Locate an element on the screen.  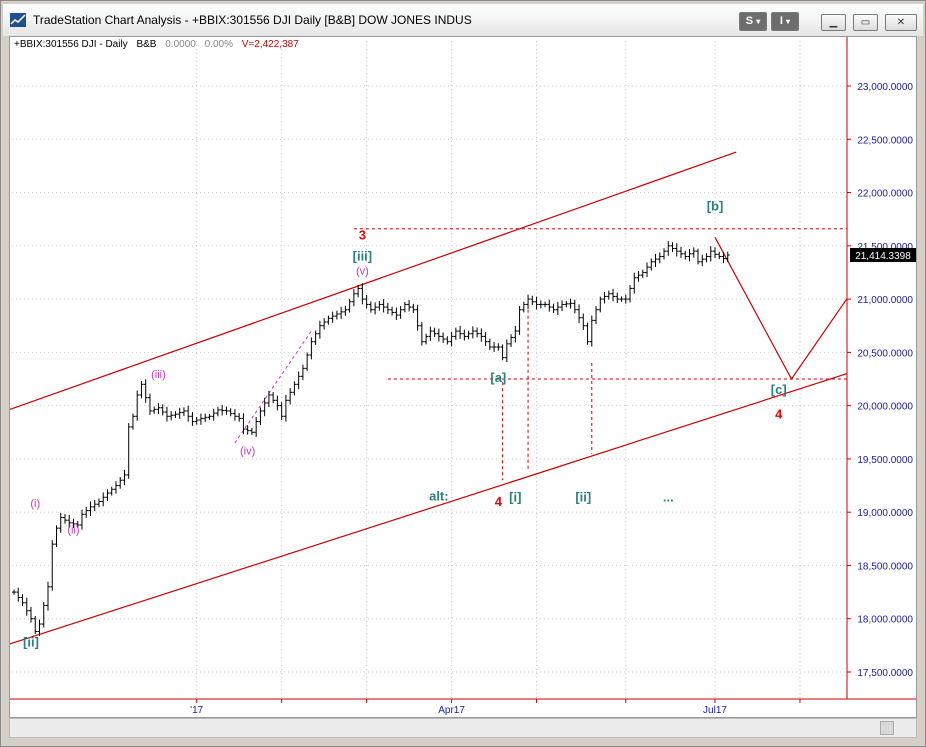
symbol-menu-button: S ▾ is located at coordinates (753, 21).